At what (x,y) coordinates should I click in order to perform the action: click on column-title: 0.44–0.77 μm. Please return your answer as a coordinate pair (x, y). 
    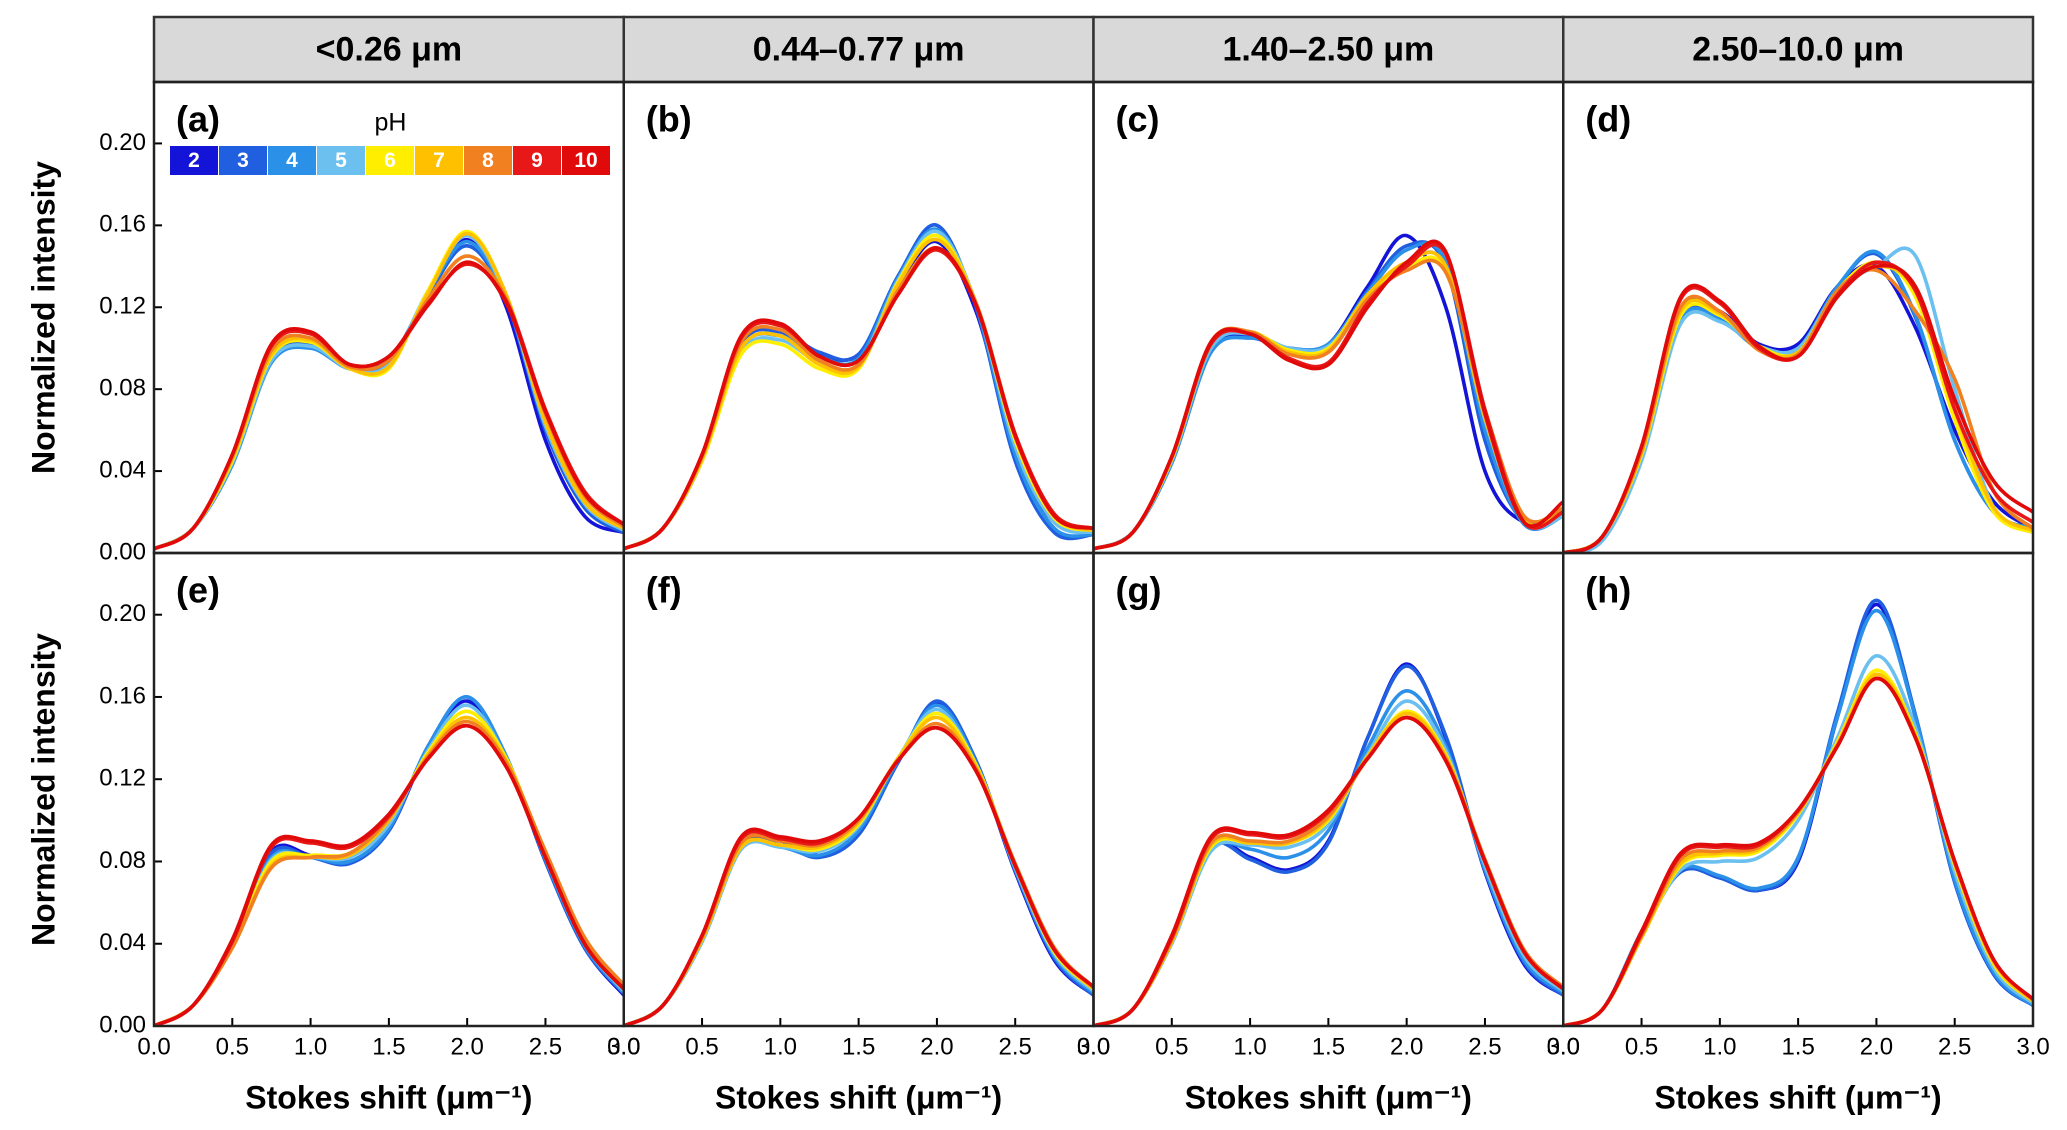
    Looking at the image, I should click on (859, 49).